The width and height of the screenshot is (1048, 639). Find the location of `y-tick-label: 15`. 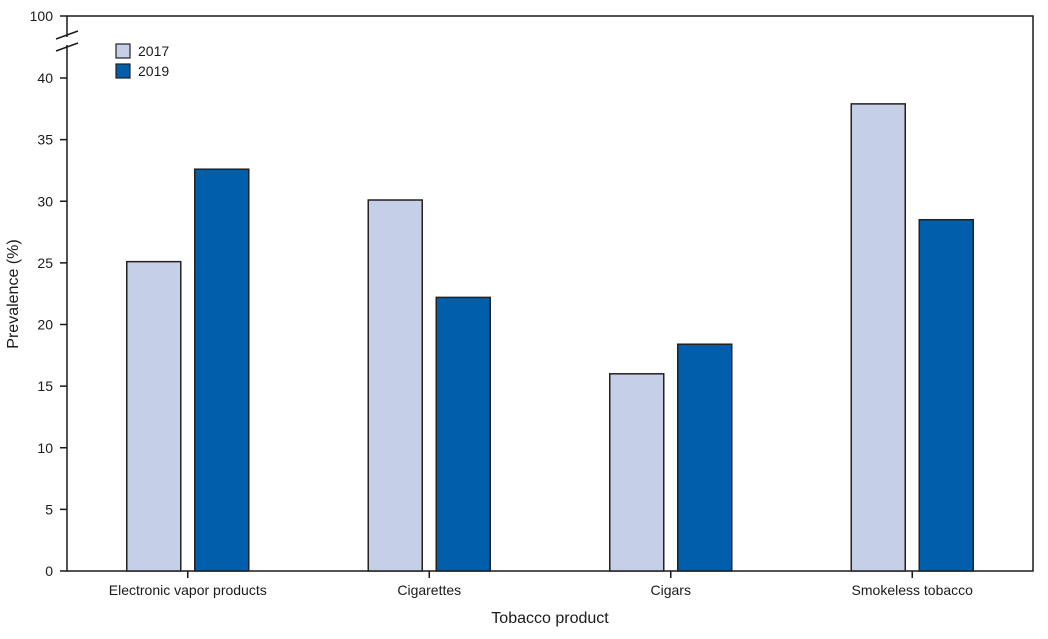

y-tick-label: 15 is located at coordinates (45, 386).